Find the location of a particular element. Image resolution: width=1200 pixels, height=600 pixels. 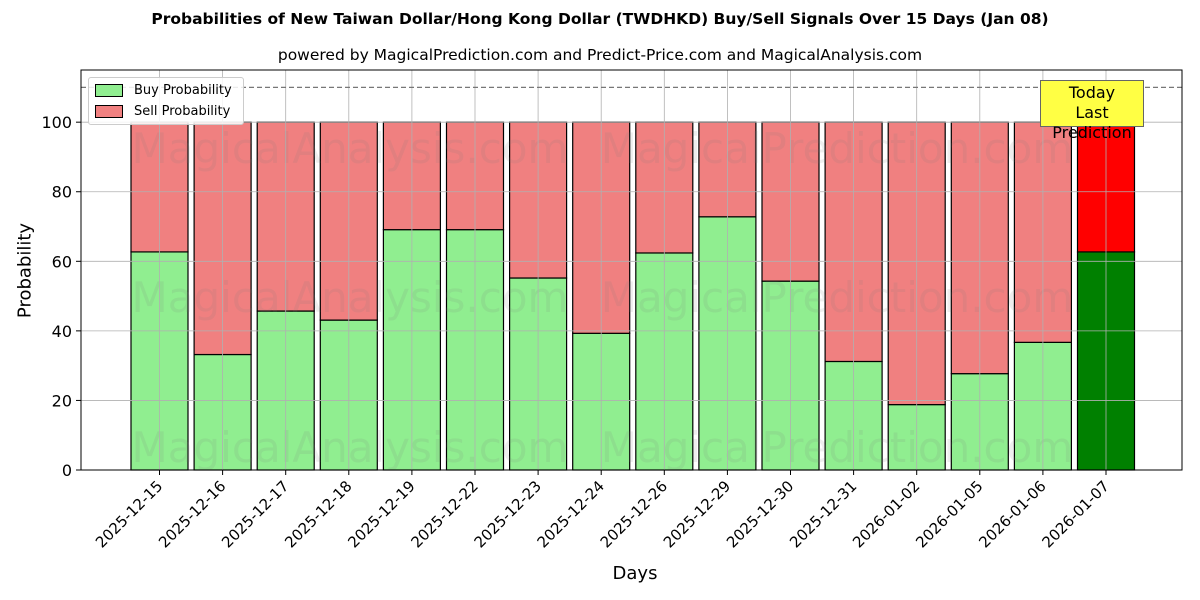

y-tick-label: 40 is located at coordinates (62, 331).